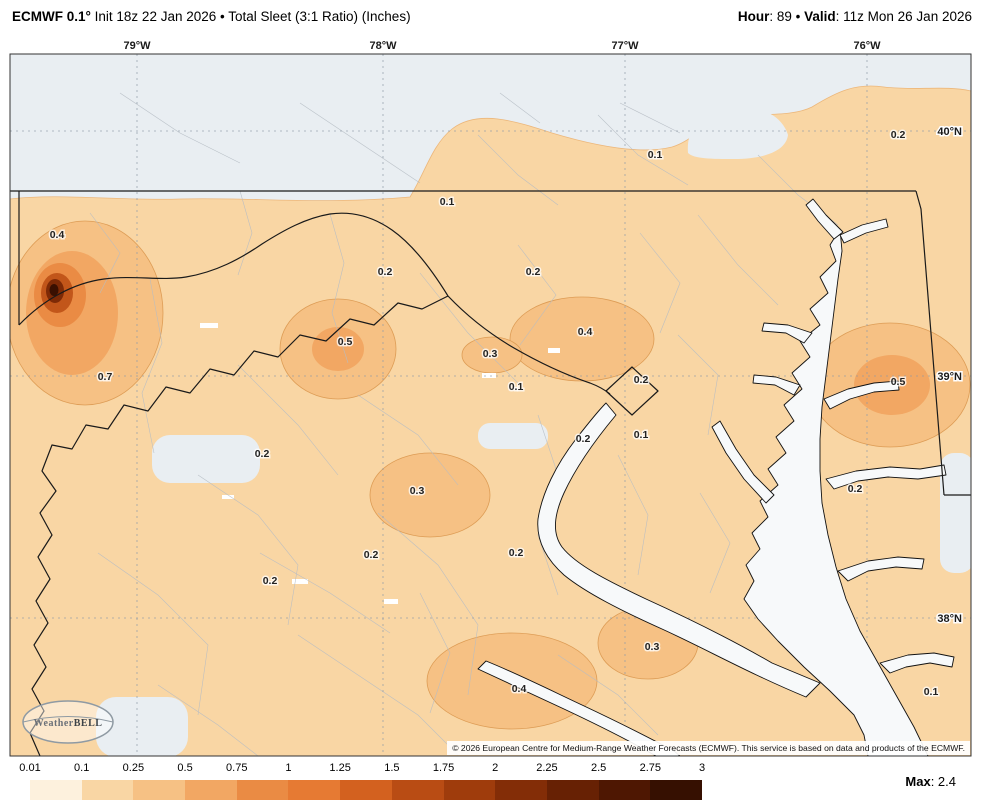  Describe the element at coordinates (233, 269) in the screenshot. I see `upper-potomac-border` at that location.